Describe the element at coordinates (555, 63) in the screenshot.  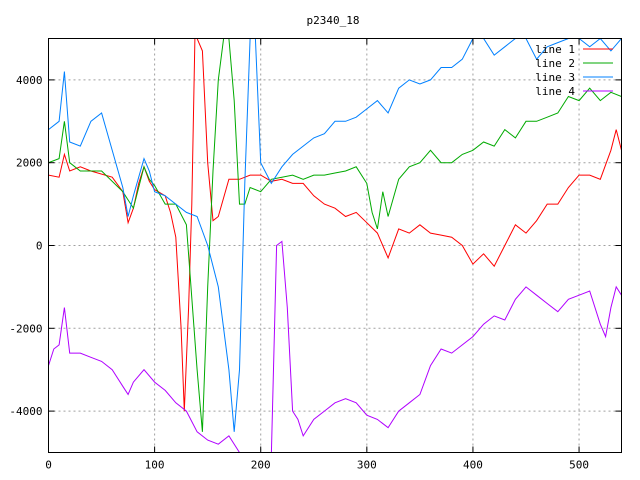
I see `legend-label-2: line 2` at that location.